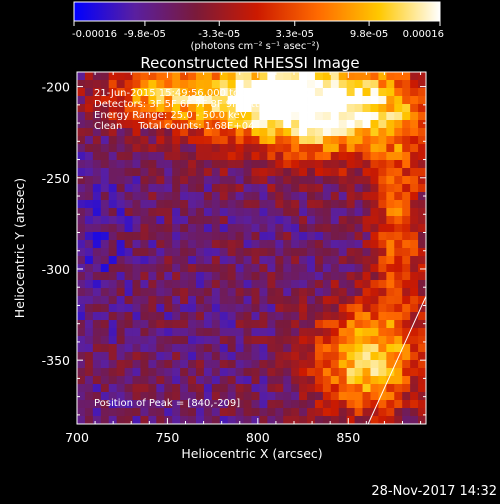 This screenshot has width=500, height=504. I want to click on annotation-detectors: Detectors: 3F 5F 6F 7F 8F 9F, Att 0, so click(181, 104).